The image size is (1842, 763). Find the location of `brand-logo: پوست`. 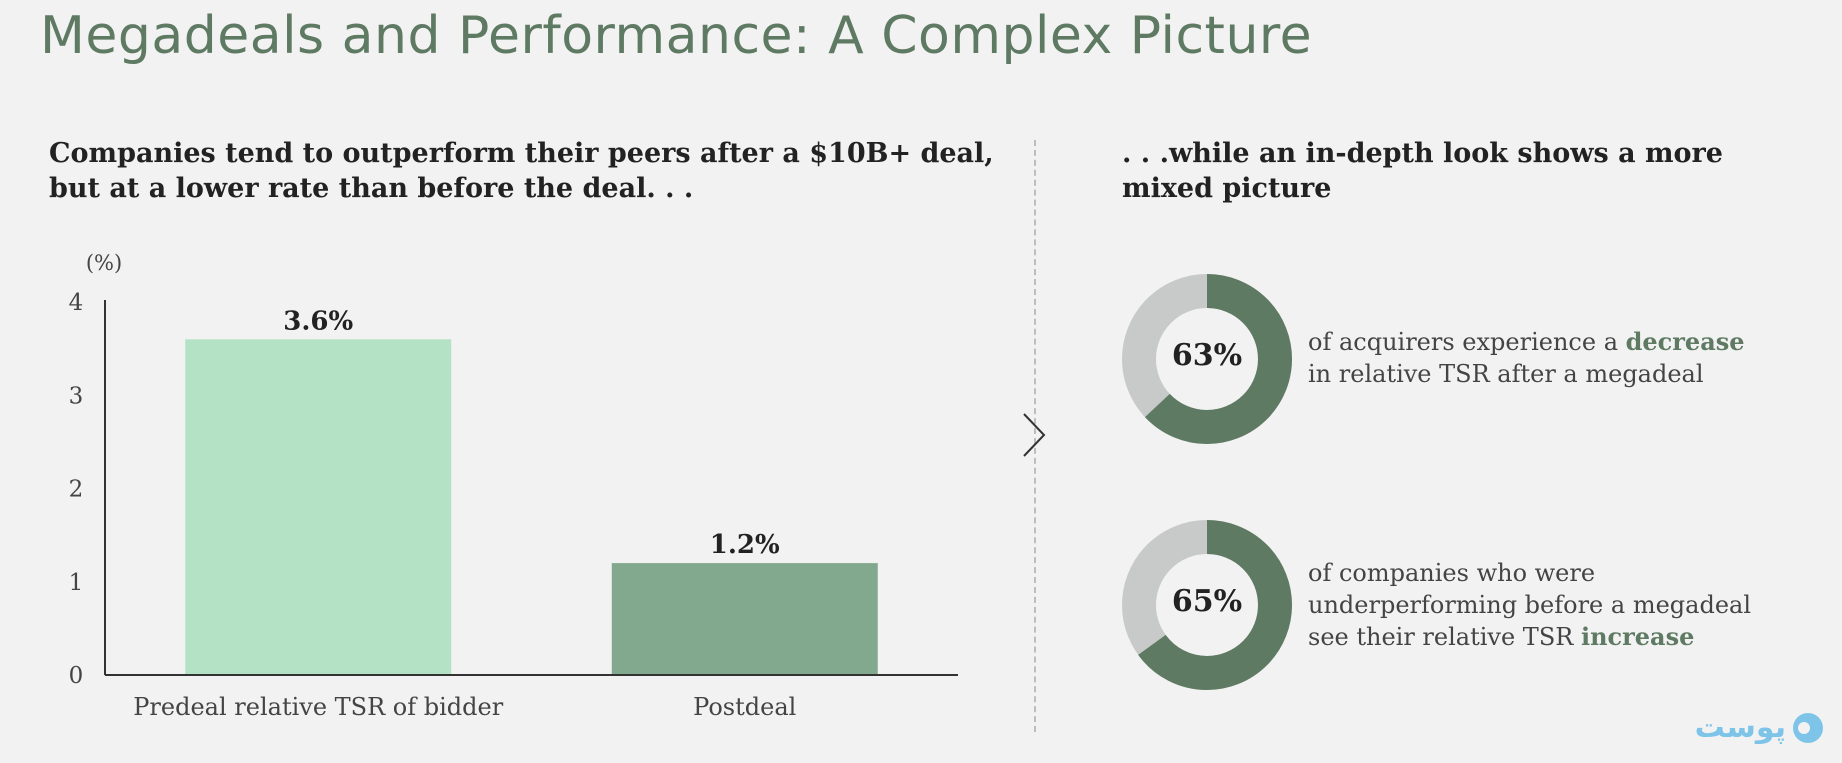

brand-logo: پوست is located at coordinates (1759, 727).